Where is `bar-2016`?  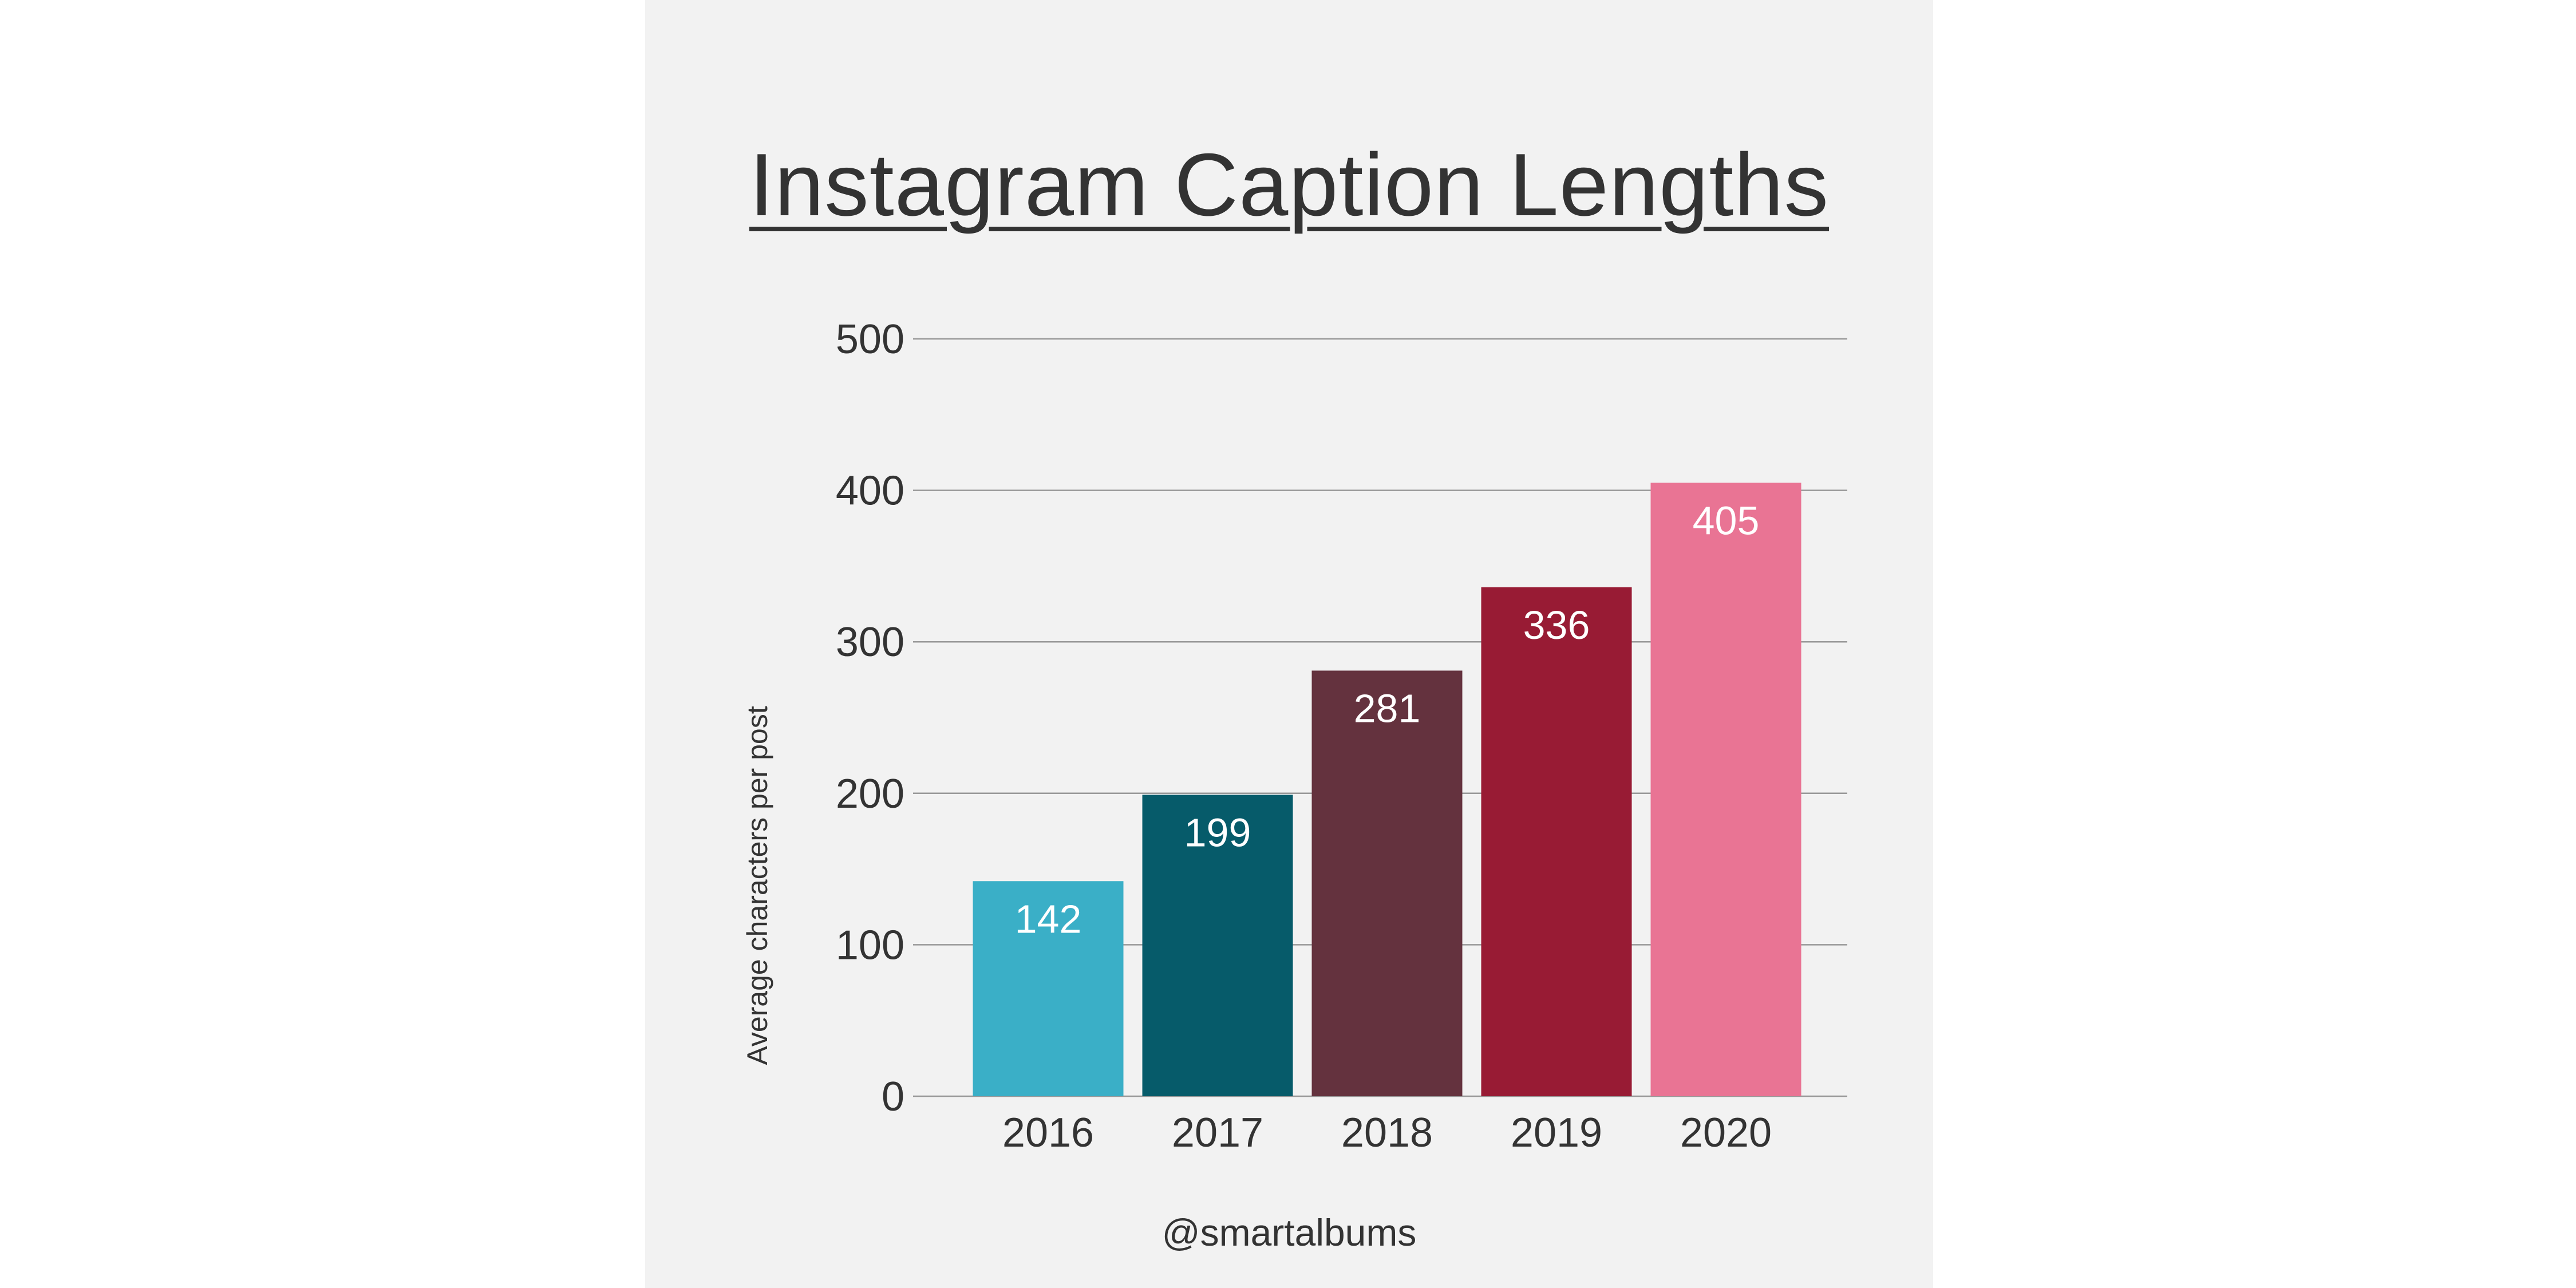
bar-2016 is located at coordinates (1048, 988).